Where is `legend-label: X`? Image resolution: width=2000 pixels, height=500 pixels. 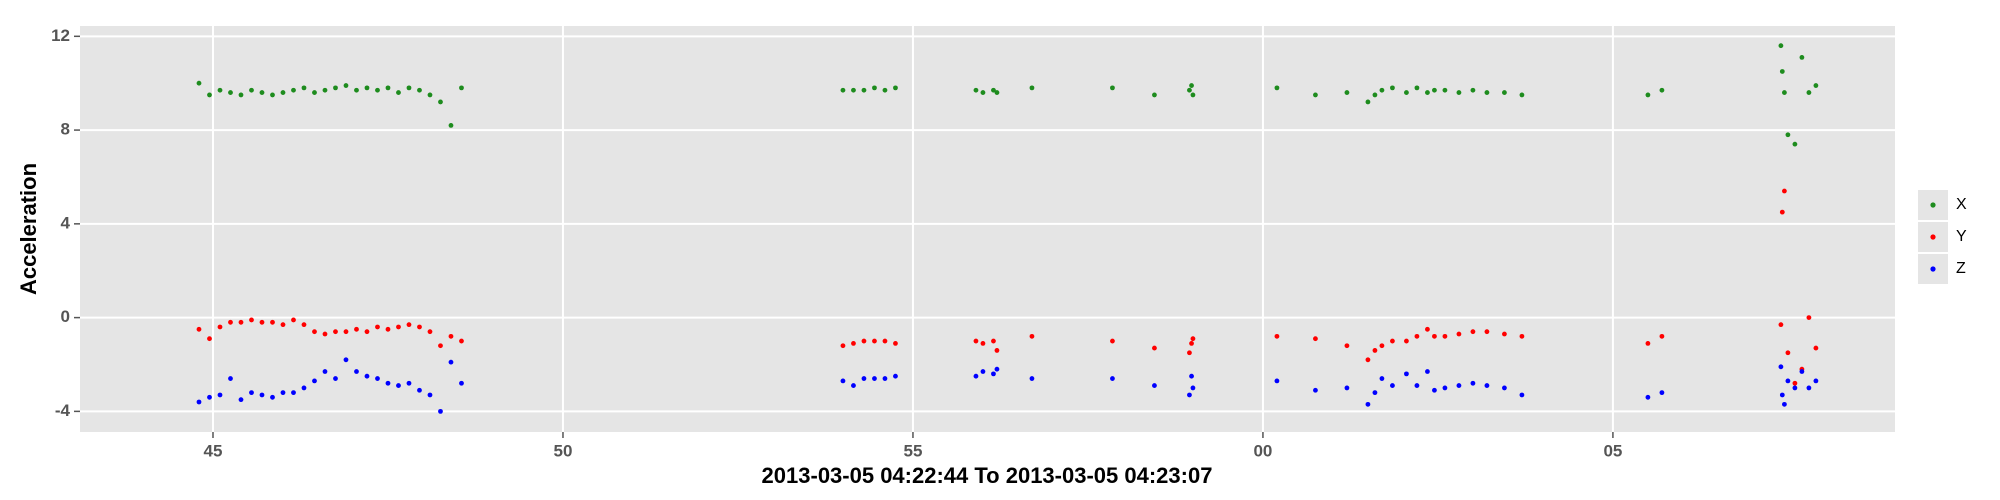 legend-label: X is located at coordinates (1961, 204).